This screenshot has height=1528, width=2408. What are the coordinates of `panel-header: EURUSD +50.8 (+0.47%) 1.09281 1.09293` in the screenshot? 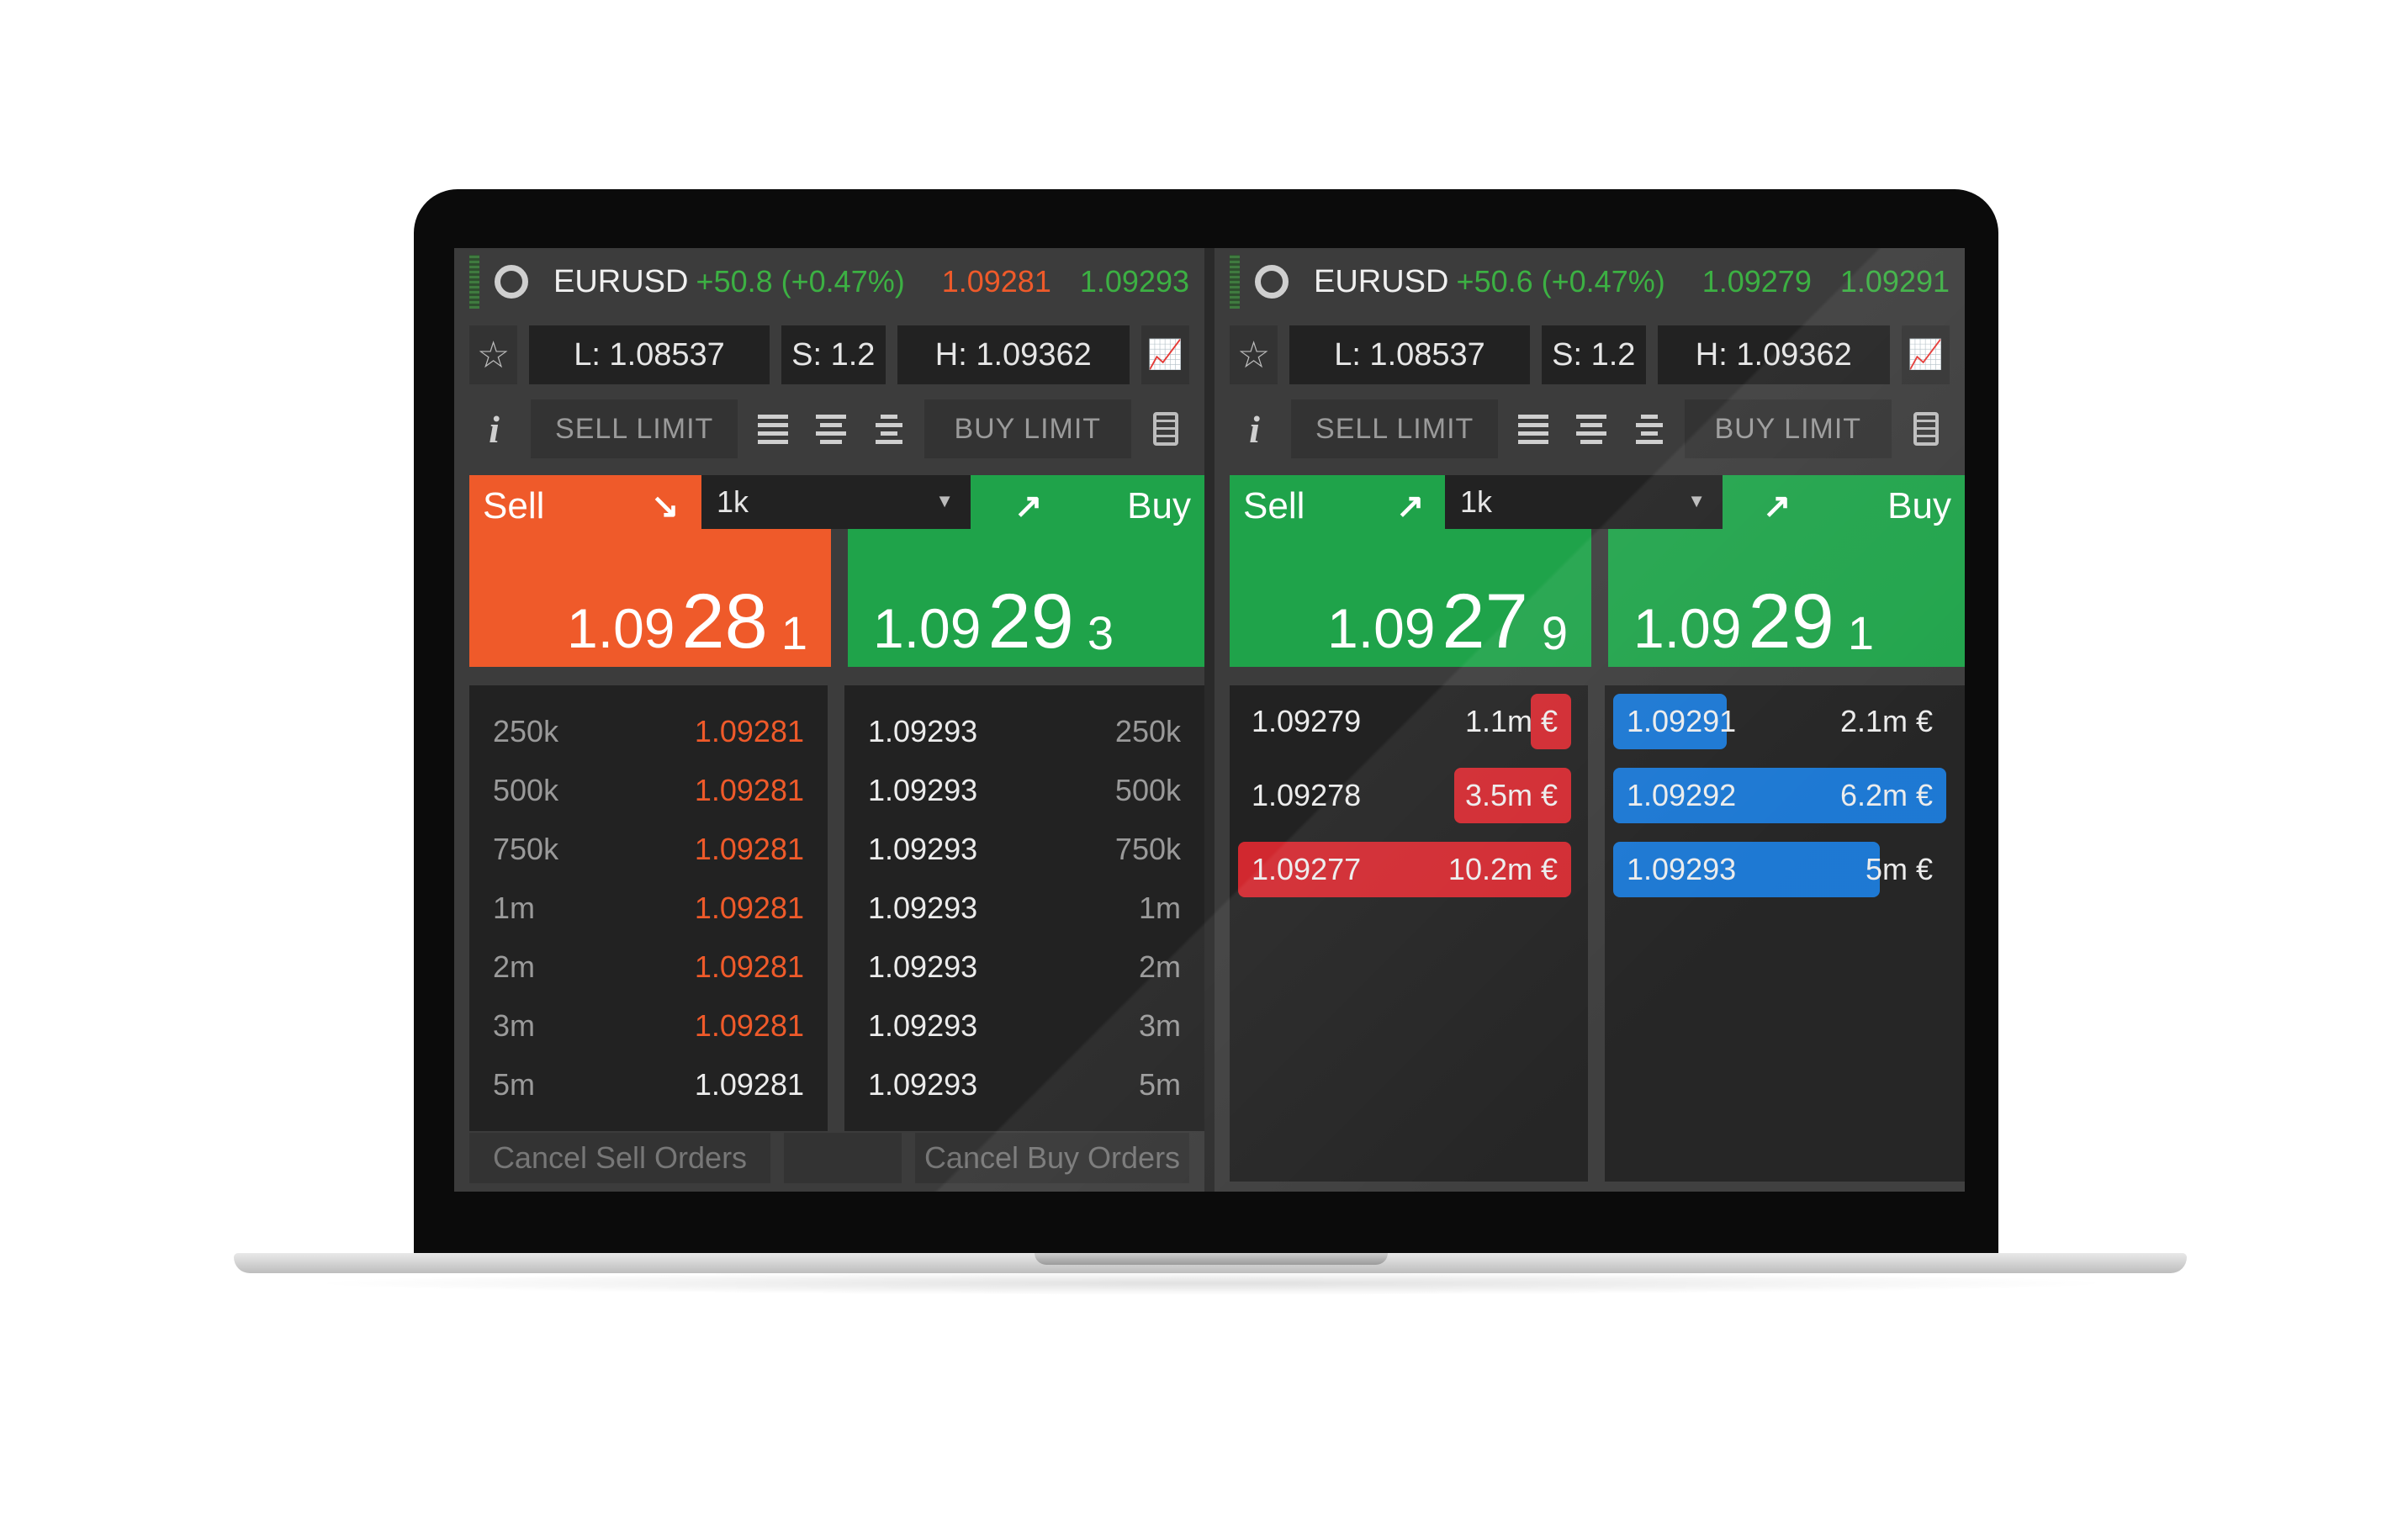 It's located at (829, 282).